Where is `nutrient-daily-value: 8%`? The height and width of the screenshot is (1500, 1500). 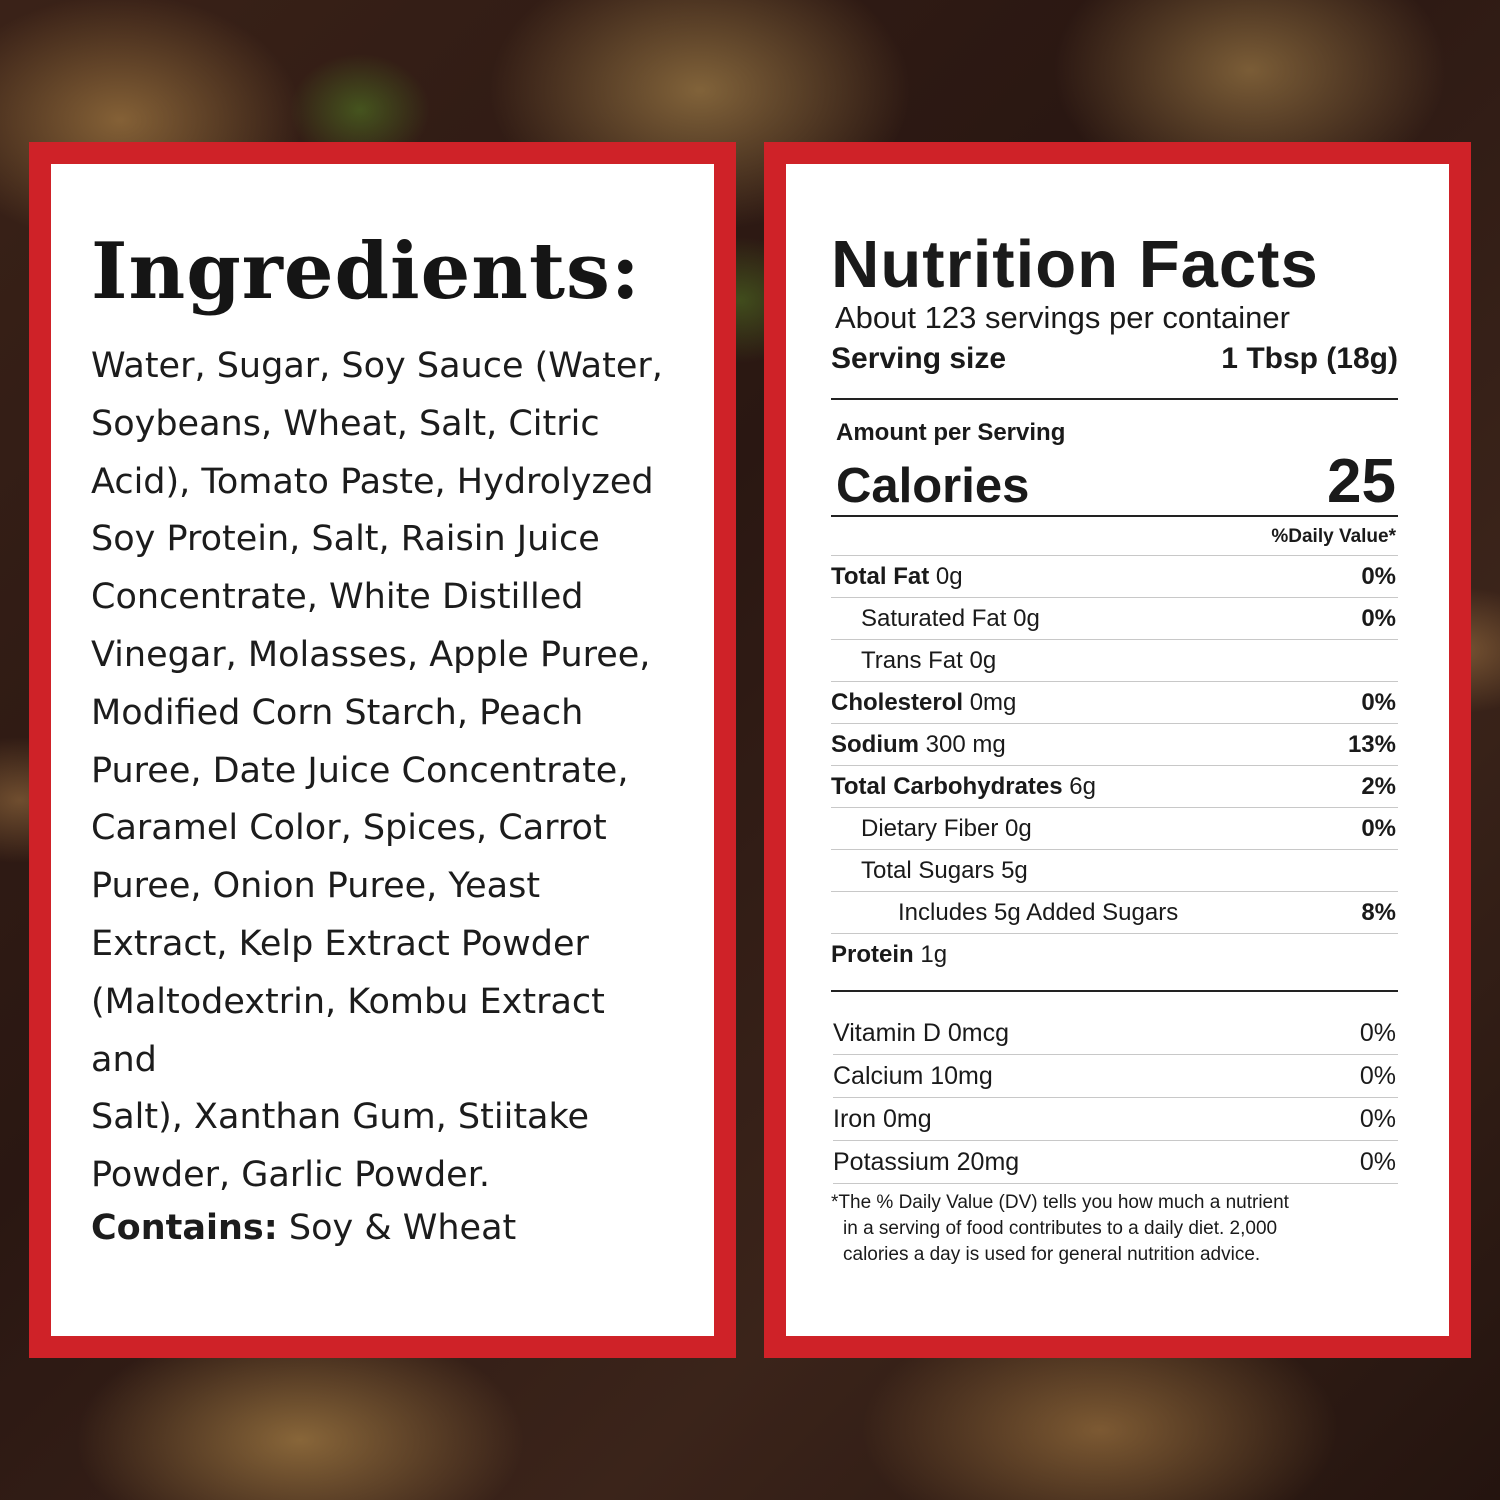 nutrient-daily-value: 8% is located at coordinates (1378, 912).